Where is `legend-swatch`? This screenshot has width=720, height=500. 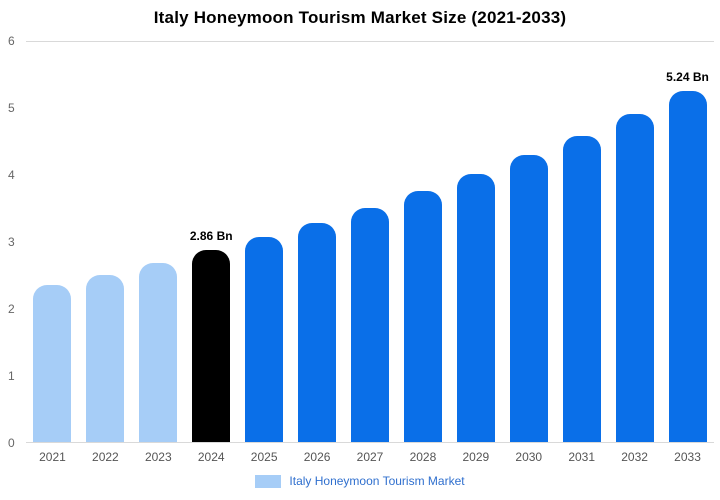 legend-swatch is located at coordinates (268, 481).